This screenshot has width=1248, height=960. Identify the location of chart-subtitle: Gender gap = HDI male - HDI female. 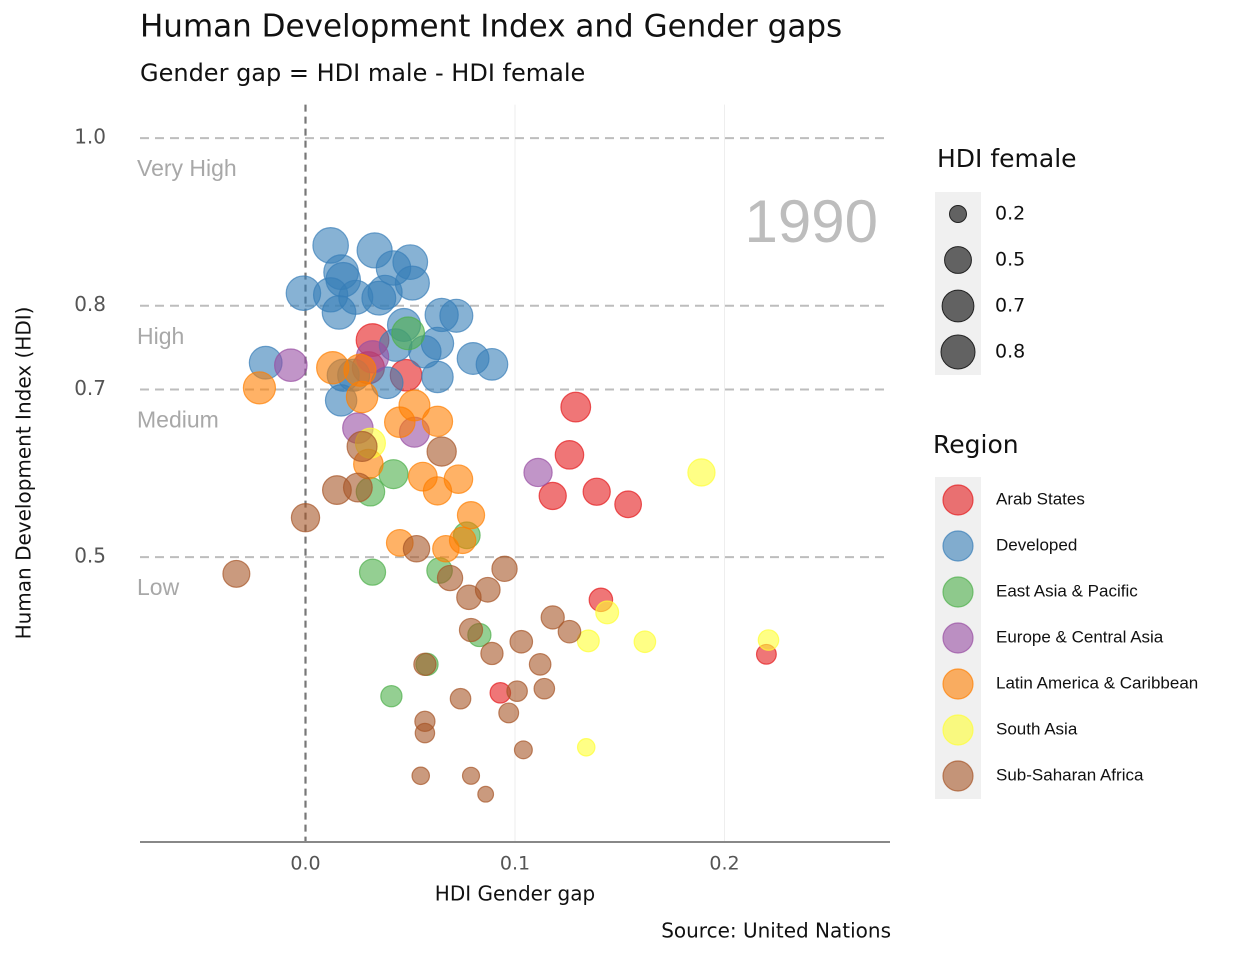
(362, 73).